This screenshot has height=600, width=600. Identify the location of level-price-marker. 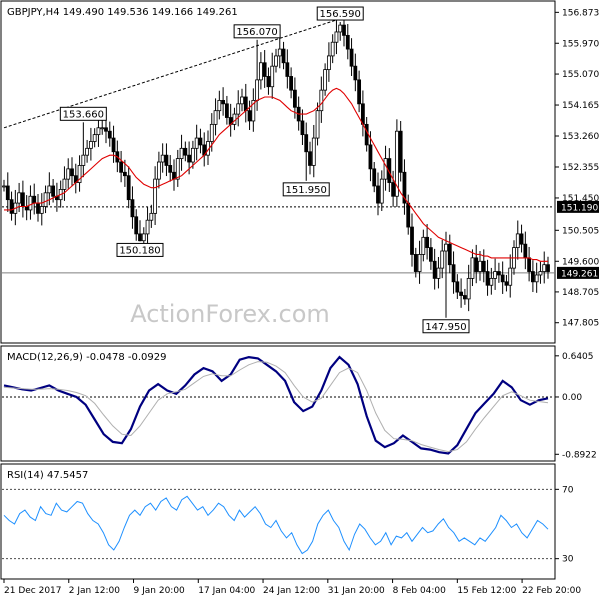
(578, 206).